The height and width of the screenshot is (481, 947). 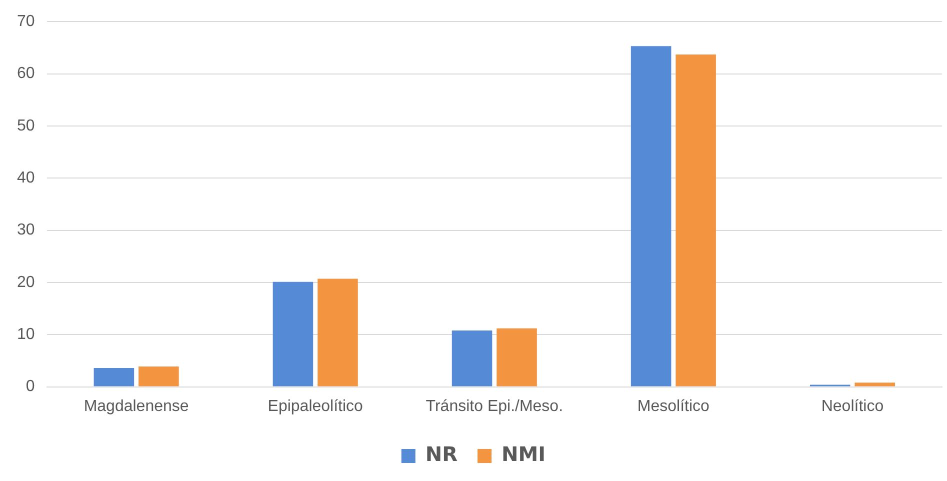 I want to click on y-tick-label: 60, so click(x=26, y=73).